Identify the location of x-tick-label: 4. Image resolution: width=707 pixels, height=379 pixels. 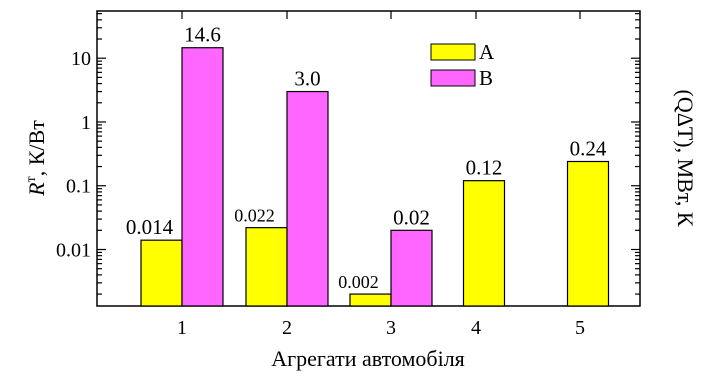
(476, 328).